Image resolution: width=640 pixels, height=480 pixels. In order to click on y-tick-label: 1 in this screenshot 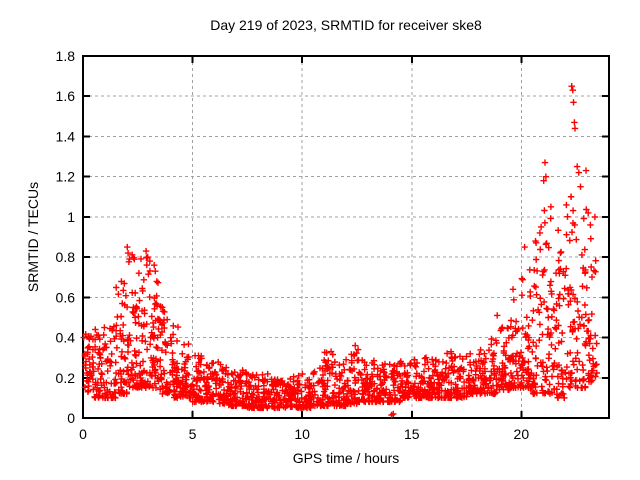, I will do `click(71, 217)`.